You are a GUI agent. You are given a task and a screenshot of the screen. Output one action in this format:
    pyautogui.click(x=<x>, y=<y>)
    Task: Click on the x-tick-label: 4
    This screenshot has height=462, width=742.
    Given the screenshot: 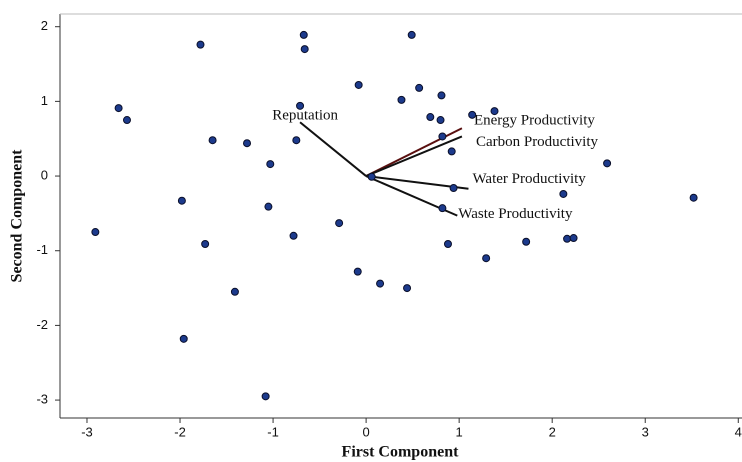 What is the action you would take?
    pyautogui.click(x=738, y=431)
    